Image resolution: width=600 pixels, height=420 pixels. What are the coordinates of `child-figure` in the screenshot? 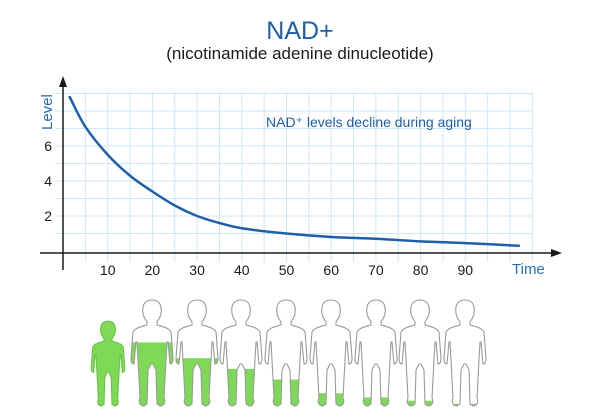 It's located at (108, 363).